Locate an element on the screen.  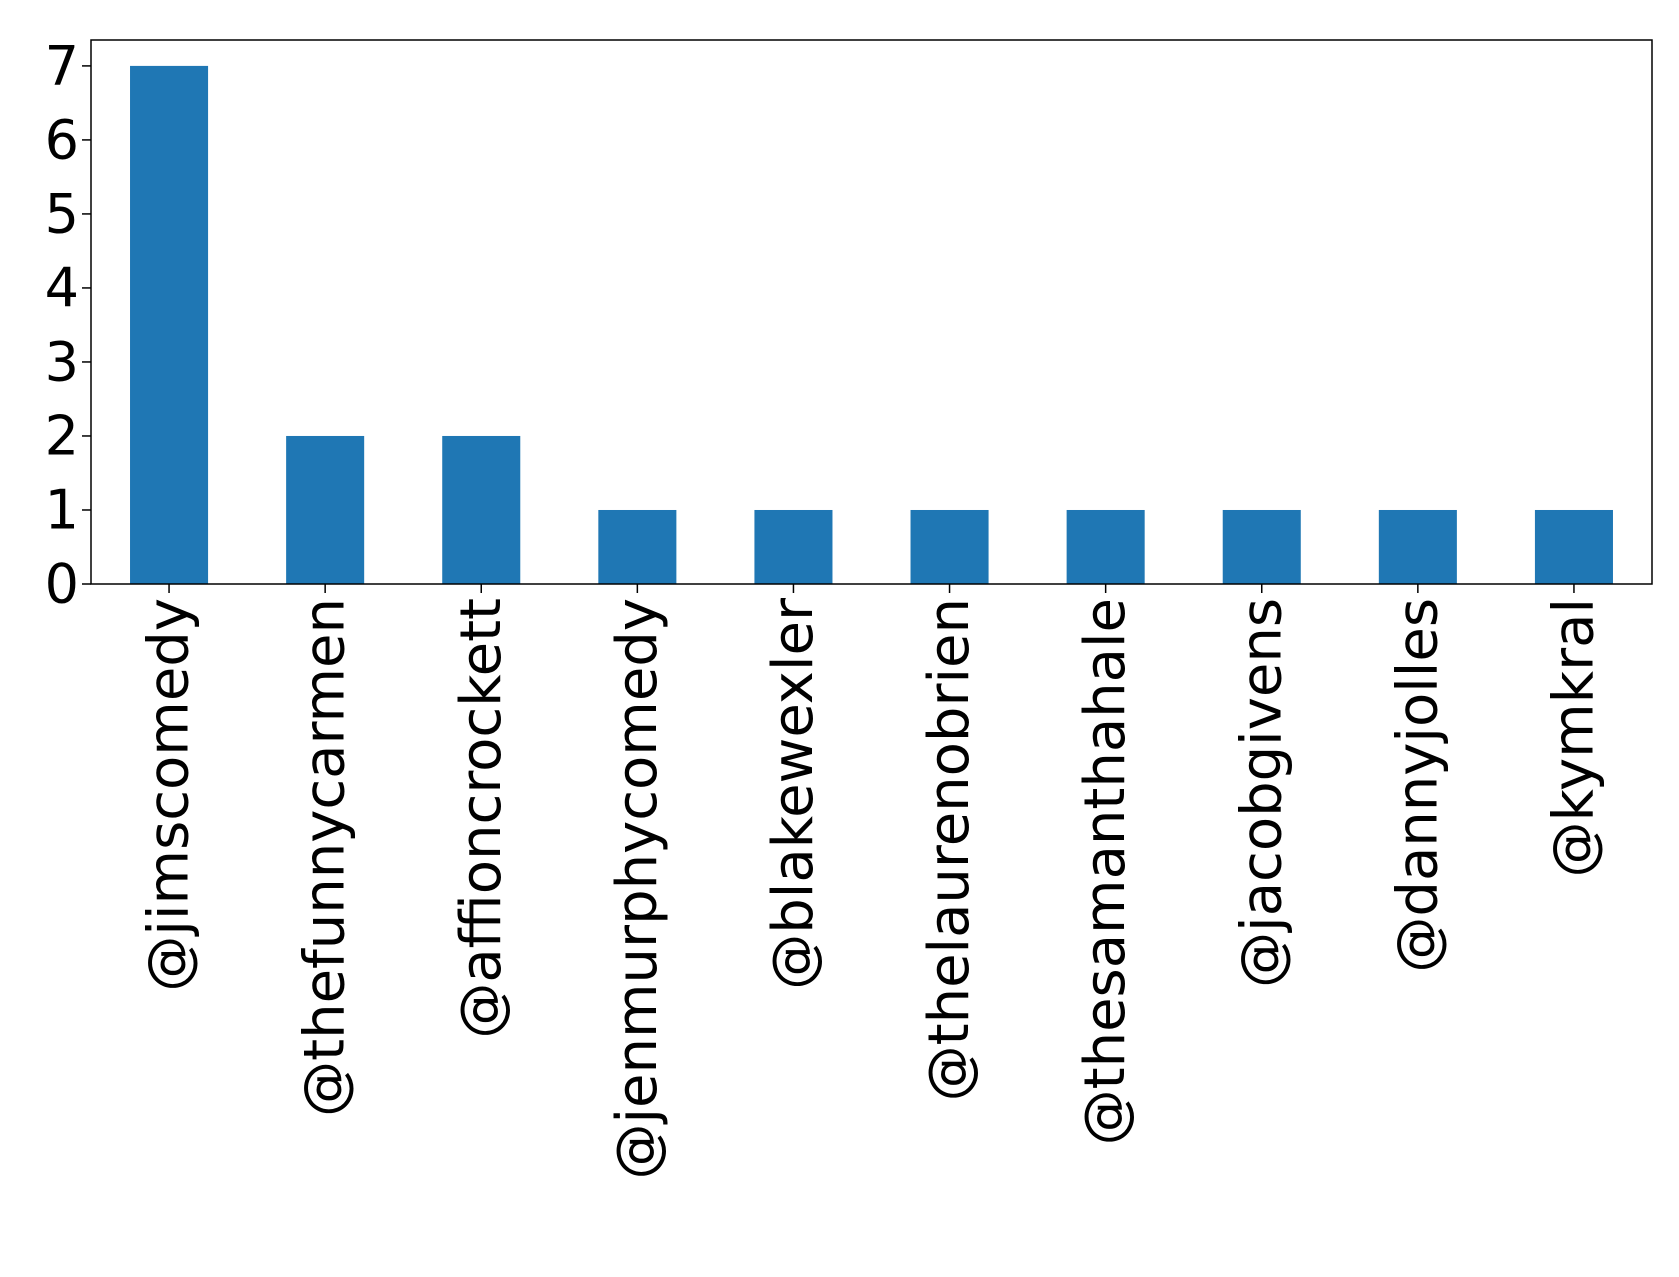
y-tick-label: 1 is located at coordinates (62, 509).